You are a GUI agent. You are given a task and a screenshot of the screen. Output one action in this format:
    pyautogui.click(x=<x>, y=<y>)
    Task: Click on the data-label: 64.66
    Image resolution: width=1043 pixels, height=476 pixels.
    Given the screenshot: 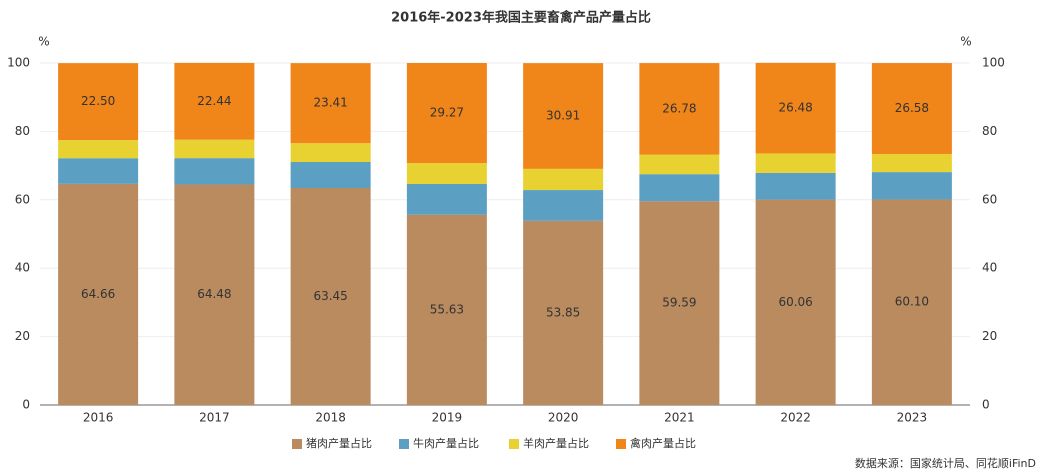 What is the action you would take?
    pyautogui.click(x=98, y=294)
    